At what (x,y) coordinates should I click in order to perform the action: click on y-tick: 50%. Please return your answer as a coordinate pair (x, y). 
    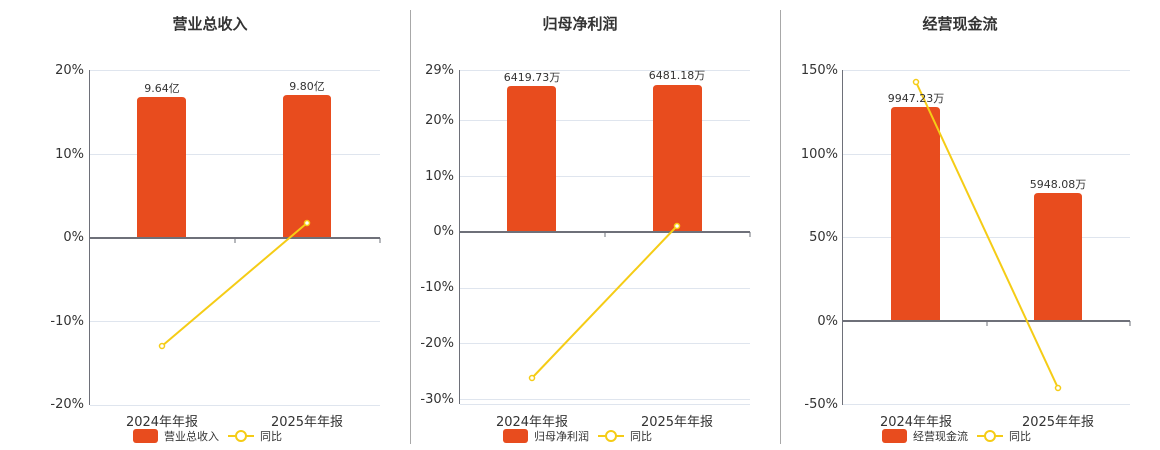
    Looking at the image, I should click on (823, 237).